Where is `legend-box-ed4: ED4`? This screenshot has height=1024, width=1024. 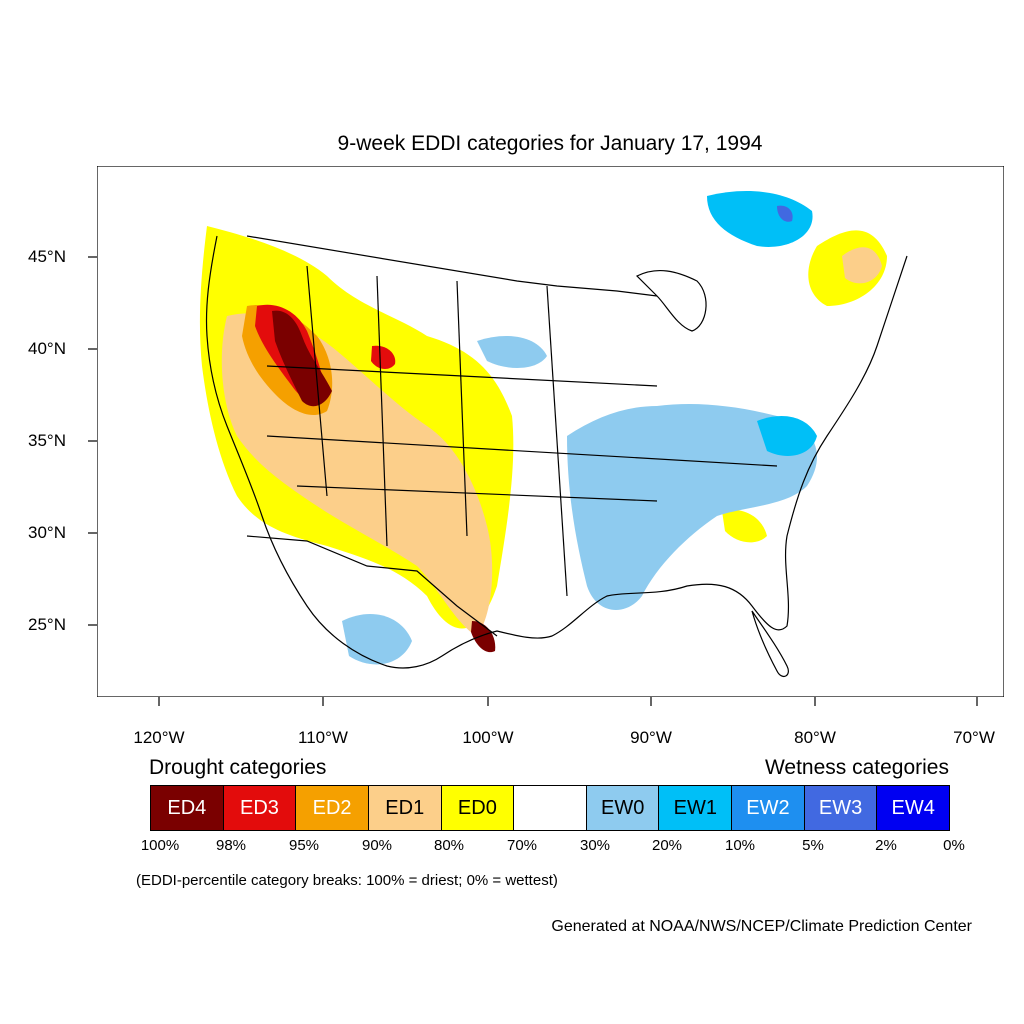
legend-box-ed4: ED4 is located at coordinates (187, 808).